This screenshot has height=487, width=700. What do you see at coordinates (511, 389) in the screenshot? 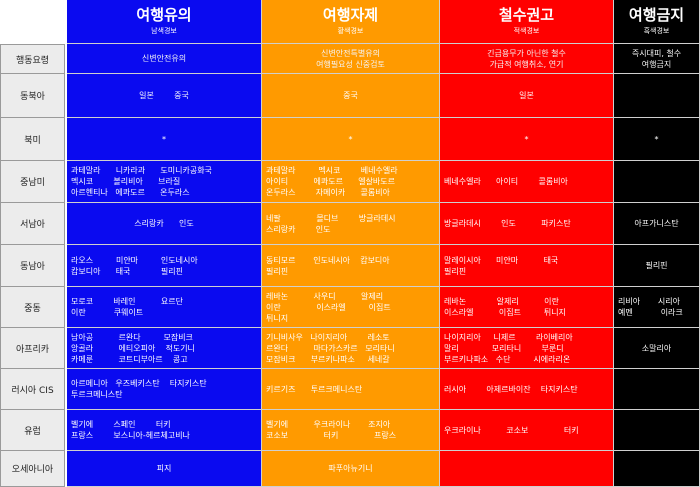
I see `country-line: 러시아 아제르바이잔 타지키스탄` at bounding box center [511, 389].